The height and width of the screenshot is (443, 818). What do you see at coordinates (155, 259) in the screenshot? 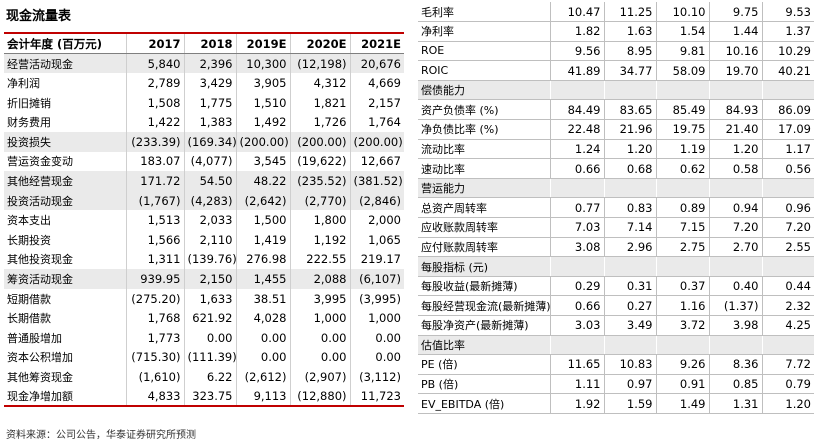
I see `value-cell: 1,311` at bounding box center [155, 259].